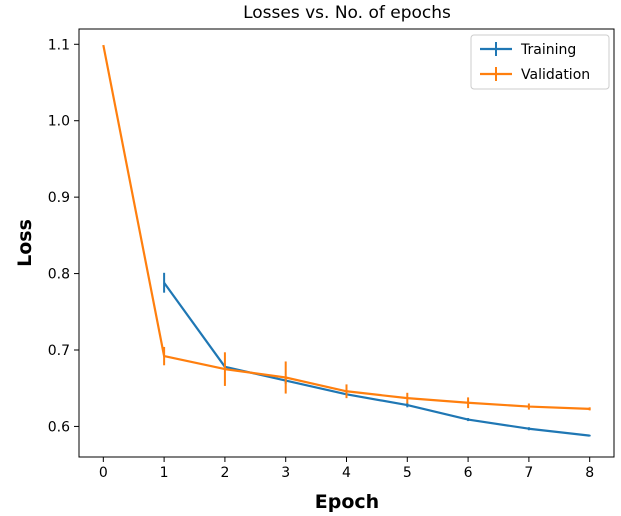 This screenshot has width=621, height=516. Describe the element at coordinates (59, 427) in the screenshot. I see `y-tick-label: 0.6` at that location.